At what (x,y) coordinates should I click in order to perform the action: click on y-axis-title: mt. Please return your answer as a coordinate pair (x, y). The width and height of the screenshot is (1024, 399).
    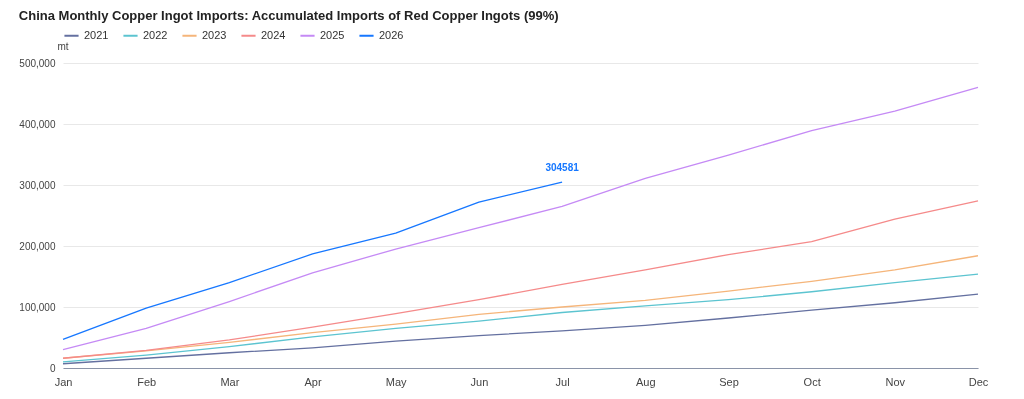
    Looking at the image, I should click on (63, 46).